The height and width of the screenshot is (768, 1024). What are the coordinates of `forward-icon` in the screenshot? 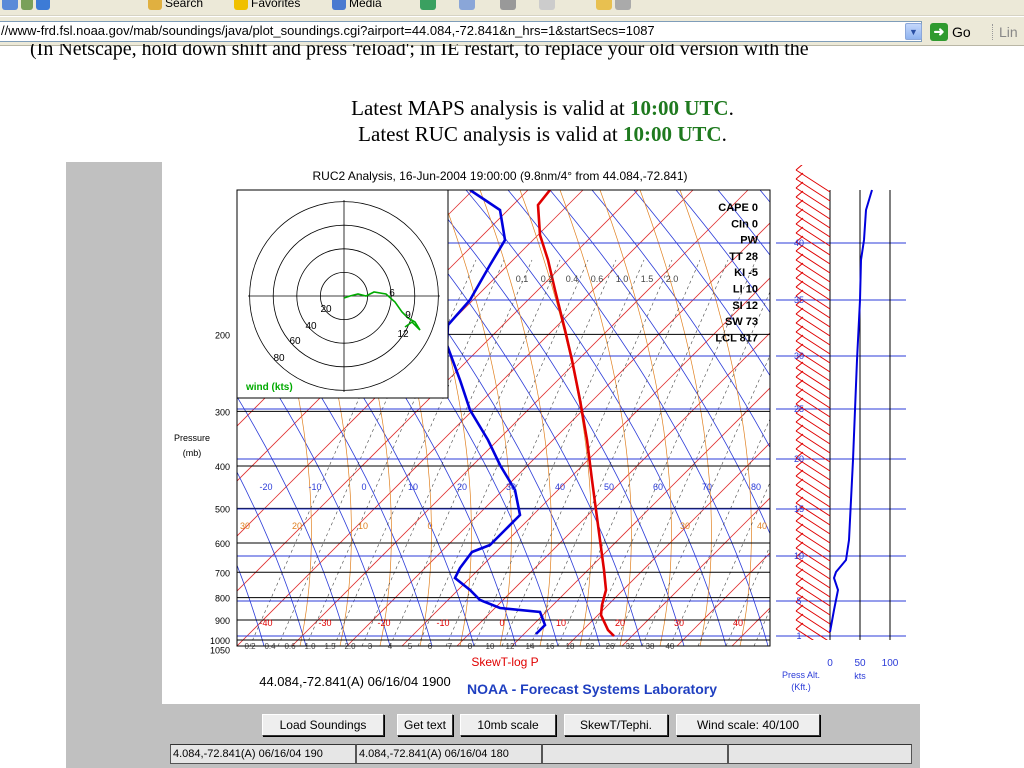 It's located at (27, 5).